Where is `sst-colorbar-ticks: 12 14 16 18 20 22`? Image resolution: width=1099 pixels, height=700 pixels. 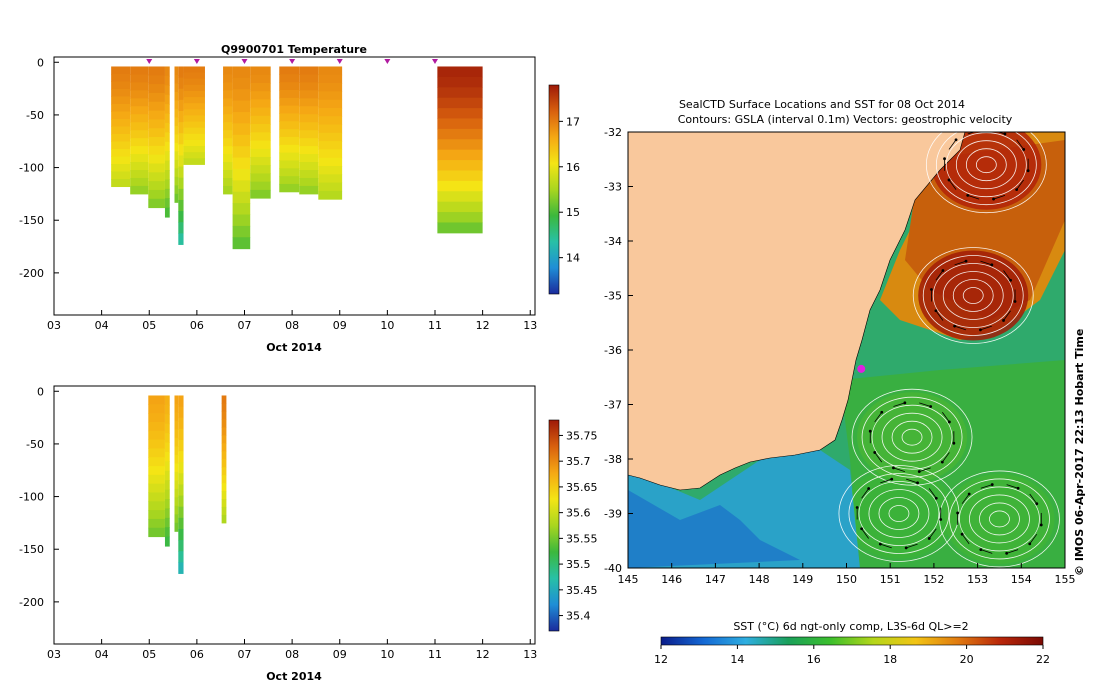
sst-colorbar-ticks: 12 14 16 18 20 22 is located at coordinates (852, 655).